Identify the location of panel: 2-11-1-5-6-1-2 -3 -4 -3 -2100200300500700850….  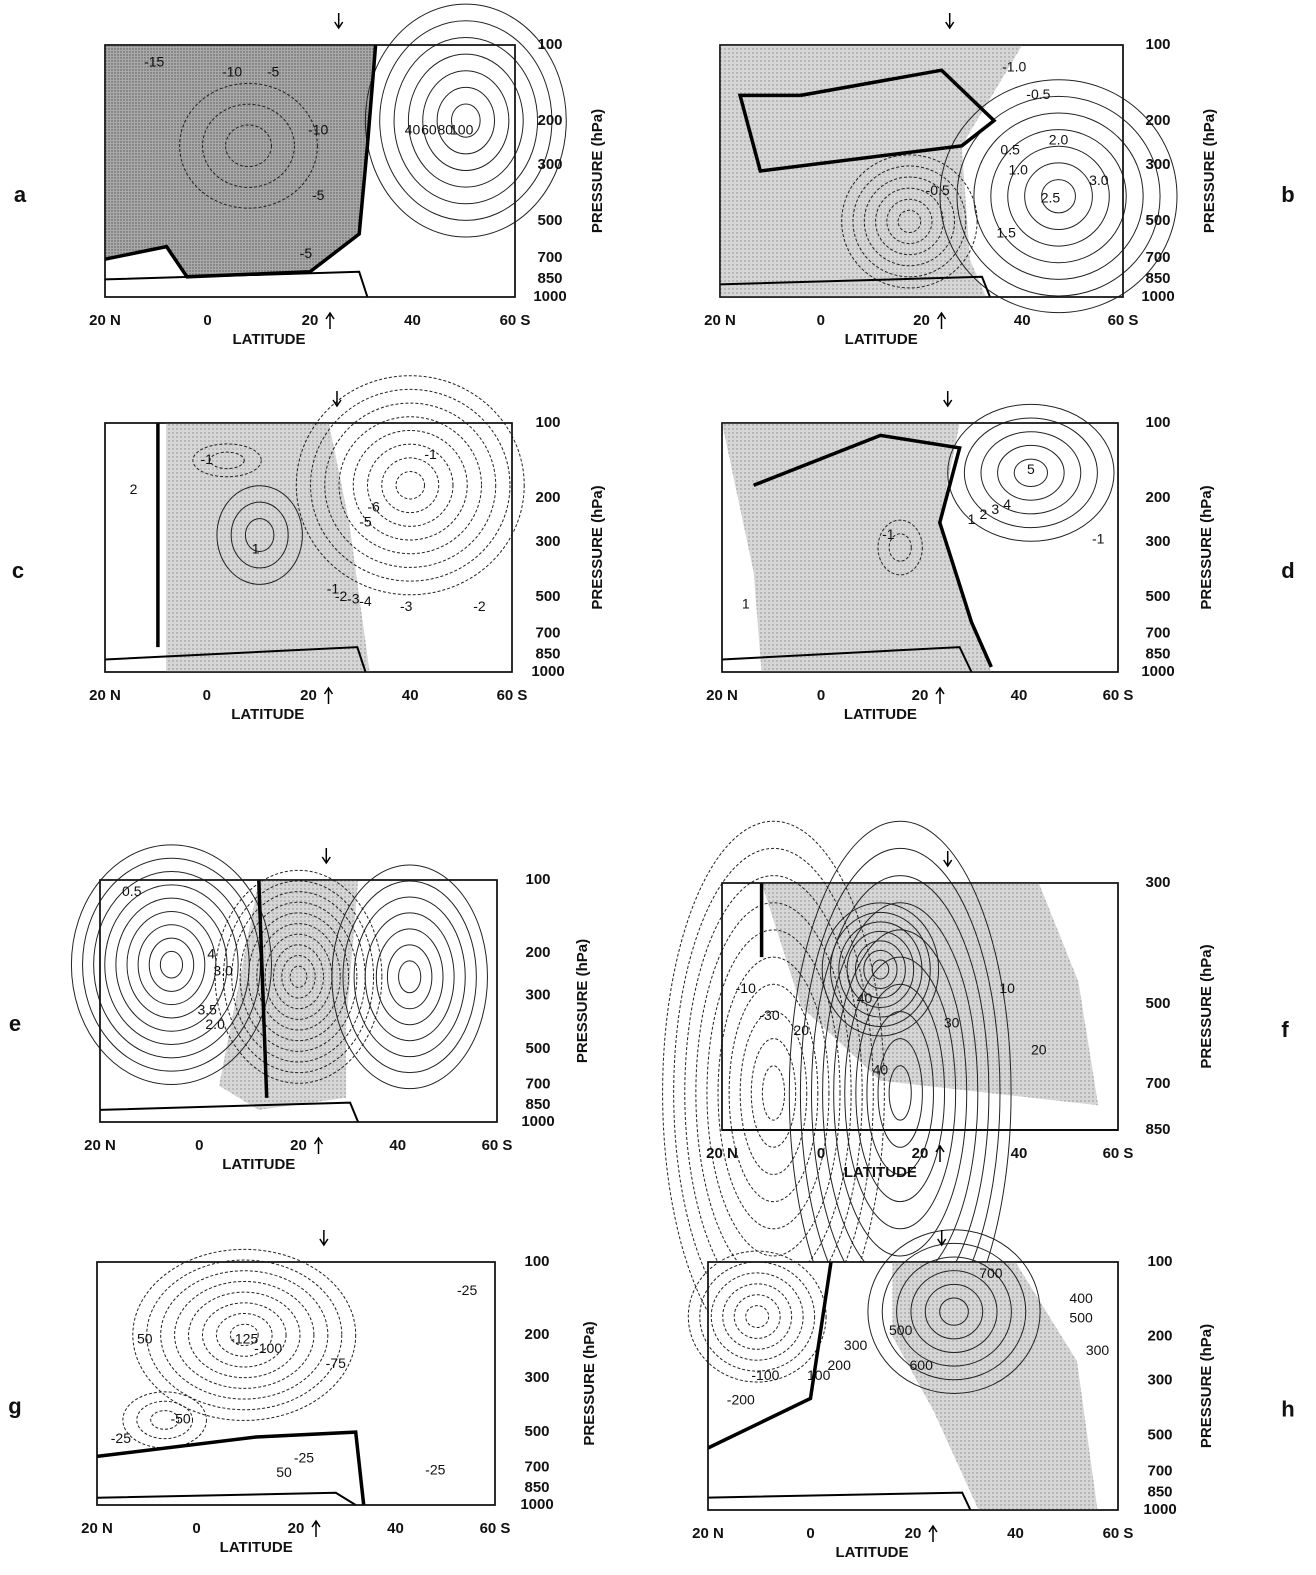
(309, 549).